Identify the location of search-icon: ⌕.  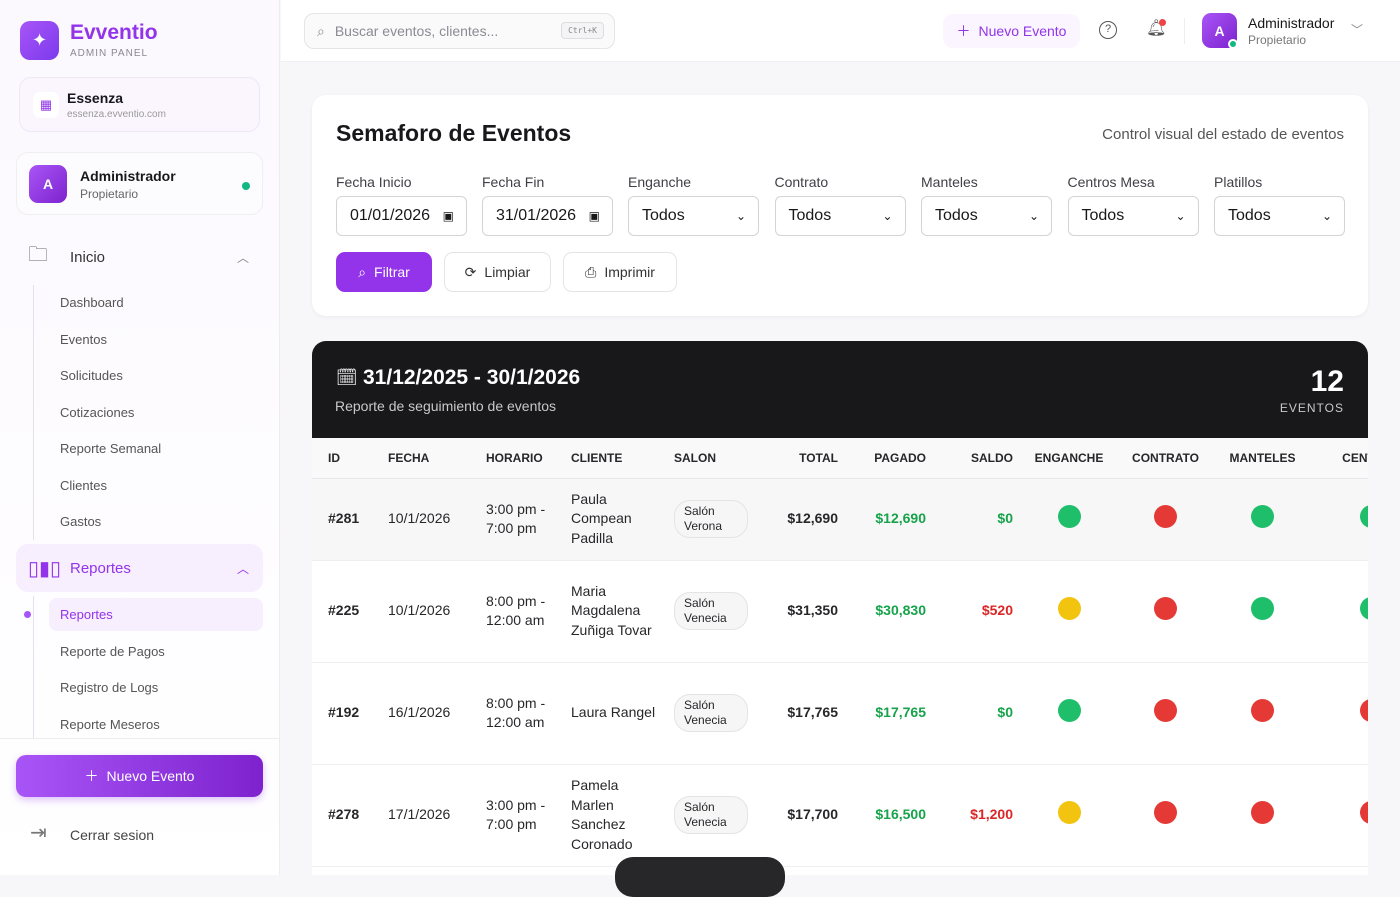
(362, 271).